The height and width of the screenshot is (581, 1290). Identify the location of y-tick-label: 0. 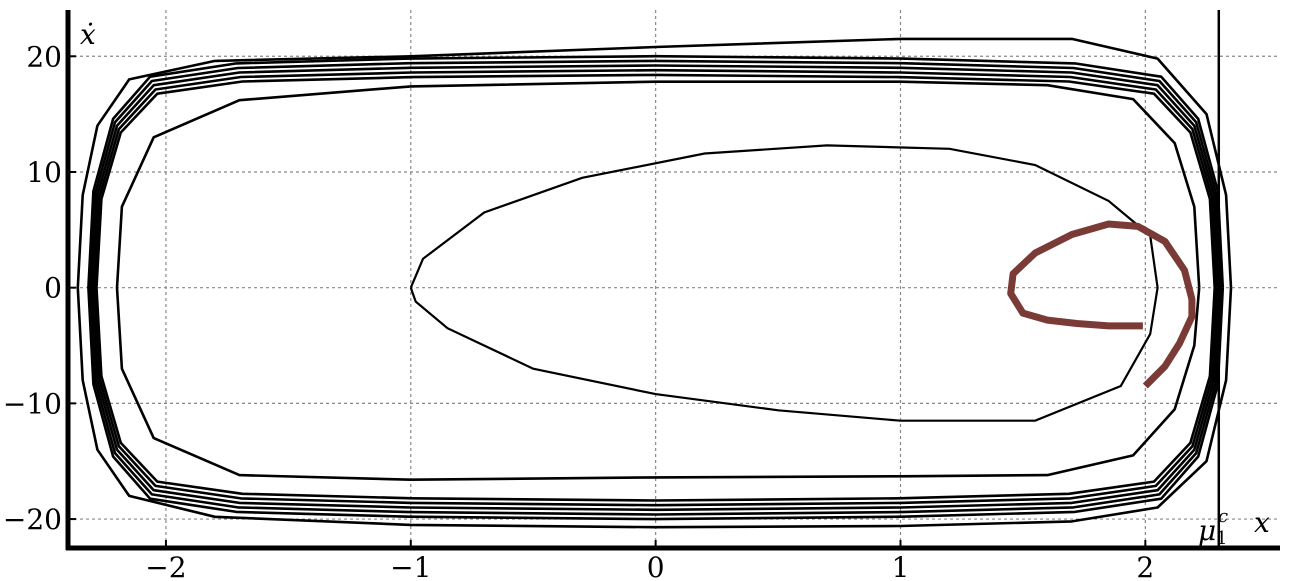
(53, 288).